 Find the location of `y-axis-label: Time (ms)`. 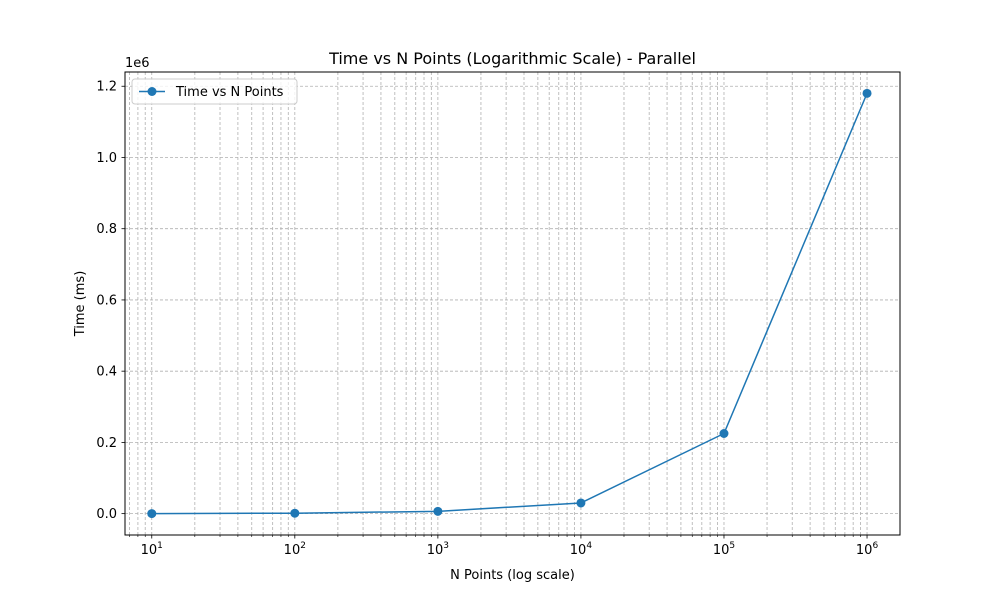

y-axis-label: Time (ms) is located at coordinates (80, 304).